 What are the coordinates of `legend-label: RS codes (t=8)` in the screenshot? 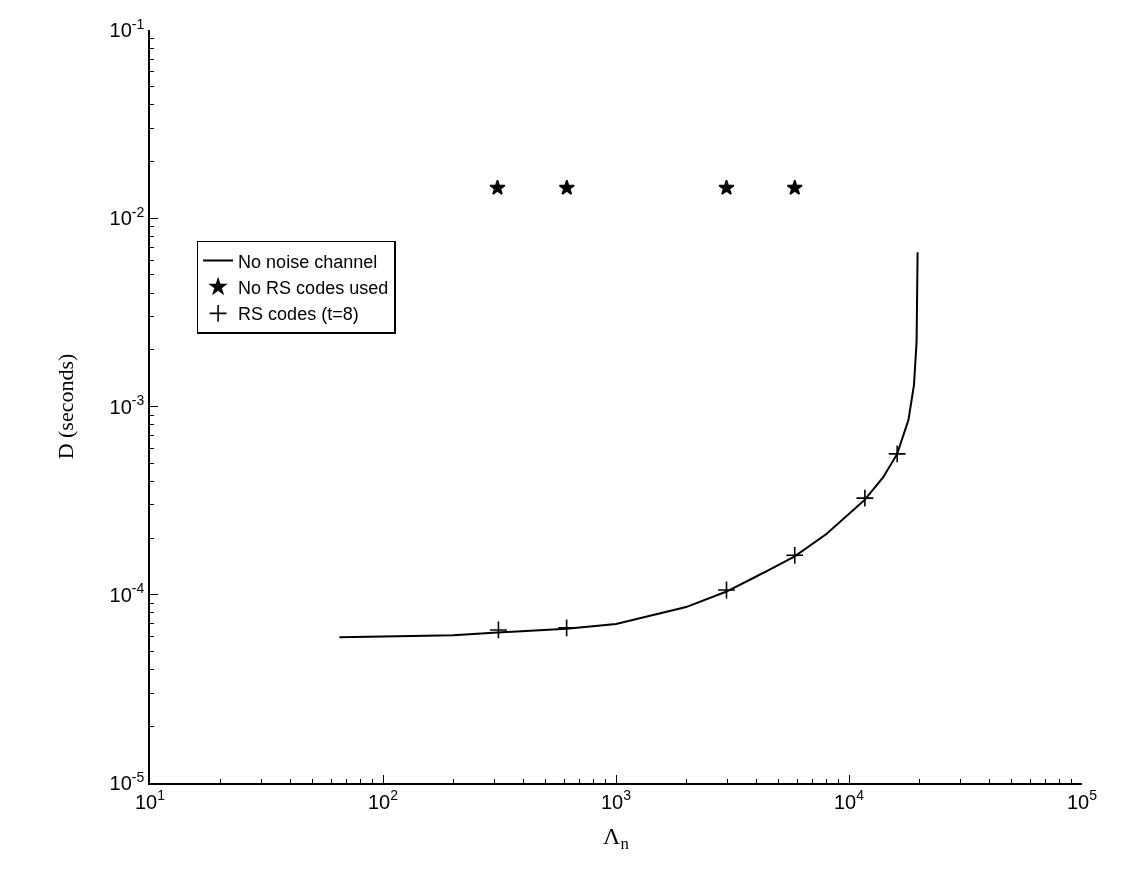 It's located at (298, 314).